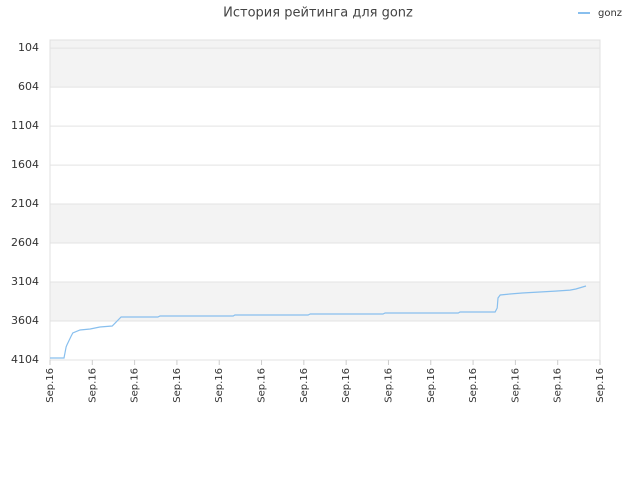 This screenshot has width=640, height=480. What do you see at coordinates (25, 203) in the screenshot?
I see `y-tick-label: 2104` at bounding box center [25, 203].